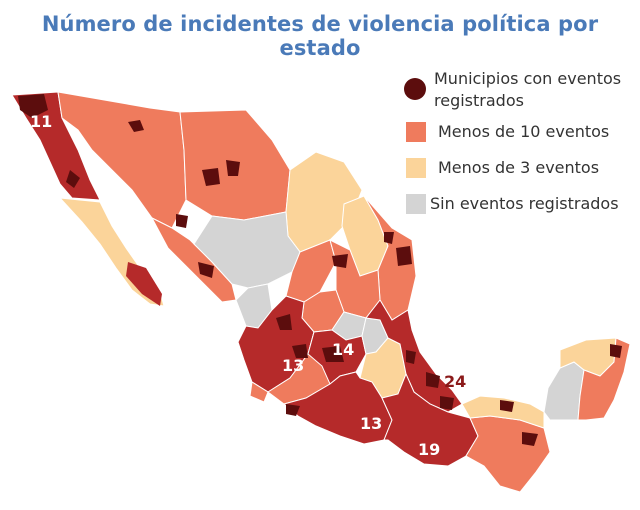 The height and width of the screenshot is (510, 640). What do you see at coordinates (455, 381) in the screenshot?
I see `label-veracruz: 24` at bounding box center [455, 381].